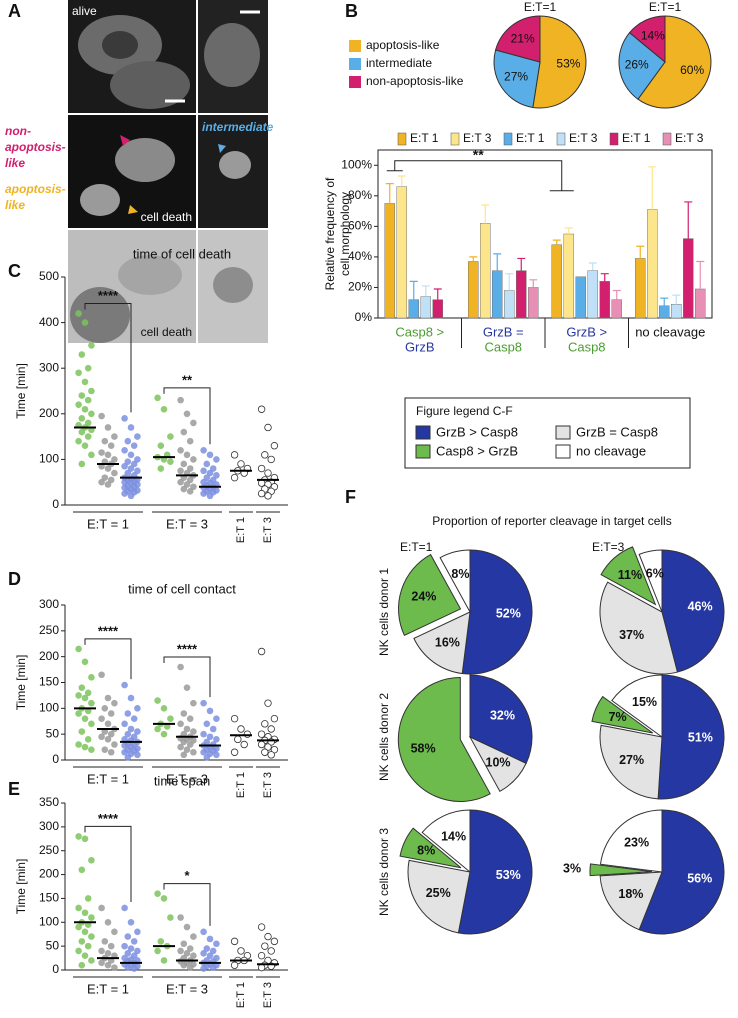 The height and width of the screenshot is (1018, 738). What do you see at coordinates (699, 878) in the screenshot?
I see `slice-label: 56%` at bounding box center [699, 878].